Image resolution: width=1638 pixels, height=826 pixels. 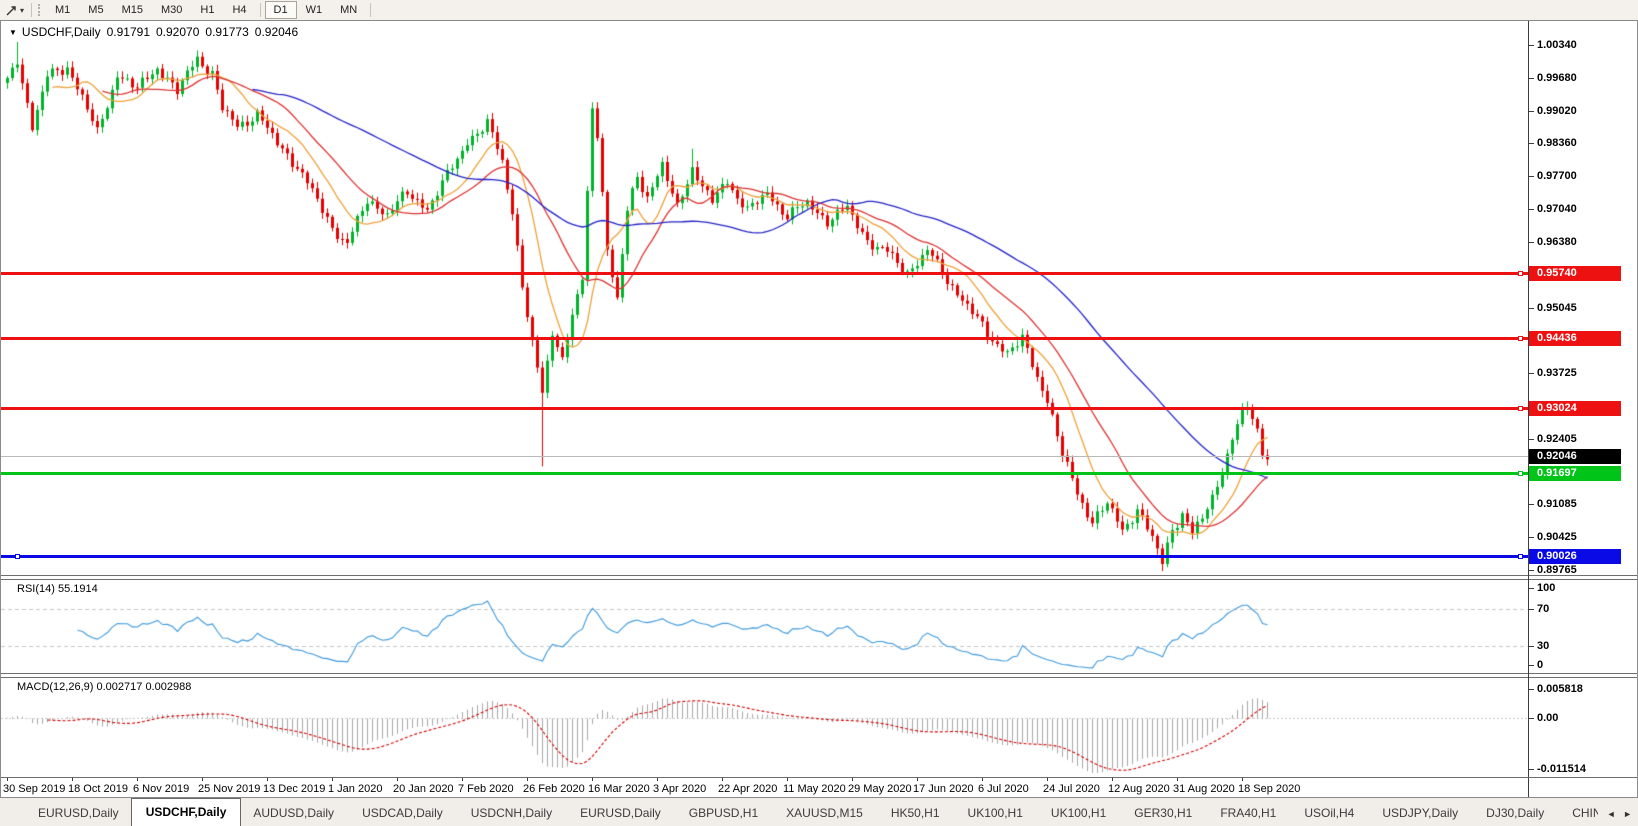 I want to click on pane-splitter-rsi, so click(x=819, y=577).